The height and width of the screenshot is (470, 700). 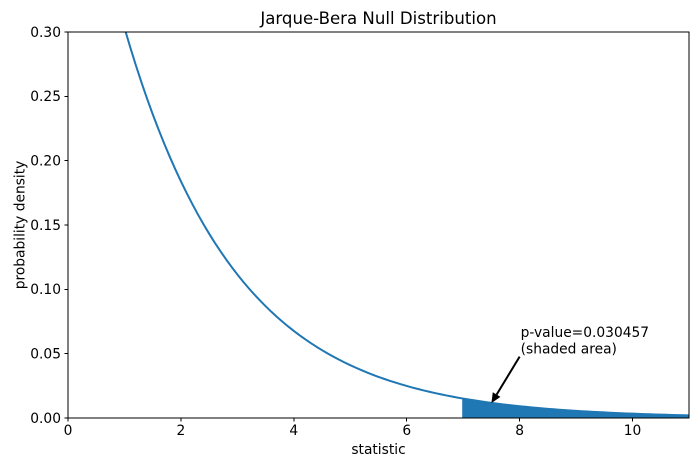 What do you see at coordinates (508, 376) in the screenshot?
I see `annotation-arrow-shaft` at bounding box center [508, 376].